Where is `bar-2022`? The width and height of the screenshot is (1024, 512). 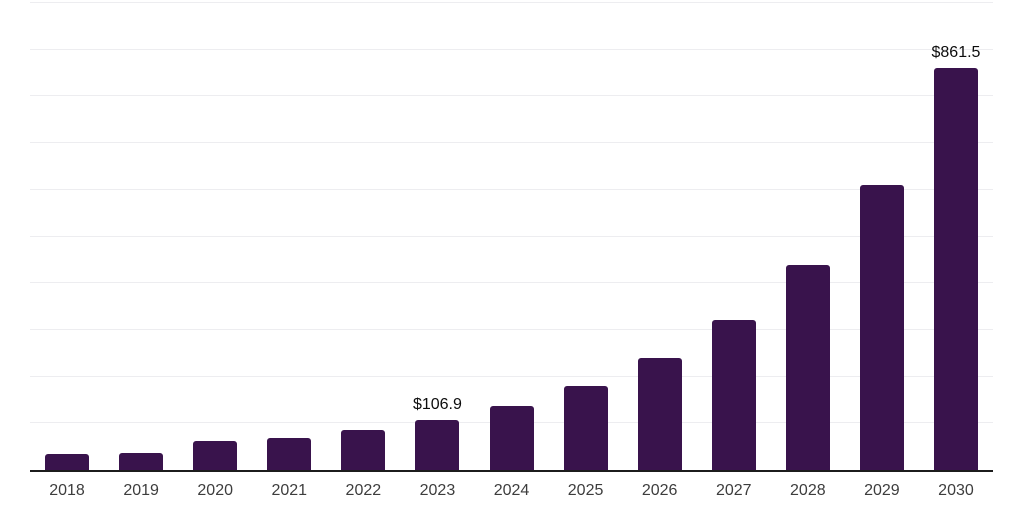
bar-2022 is located at coordinates (363, 450).